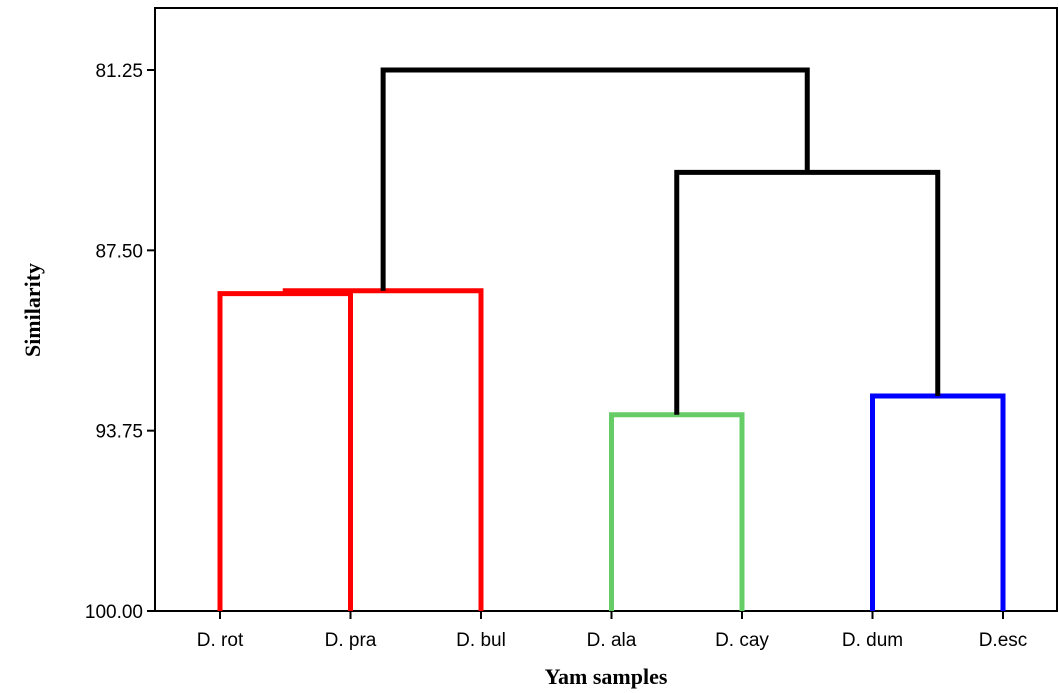 The height and width of the screenshot is (693, 1059). I want to click on x-tick-label: D.esc, so click(1003, 640).